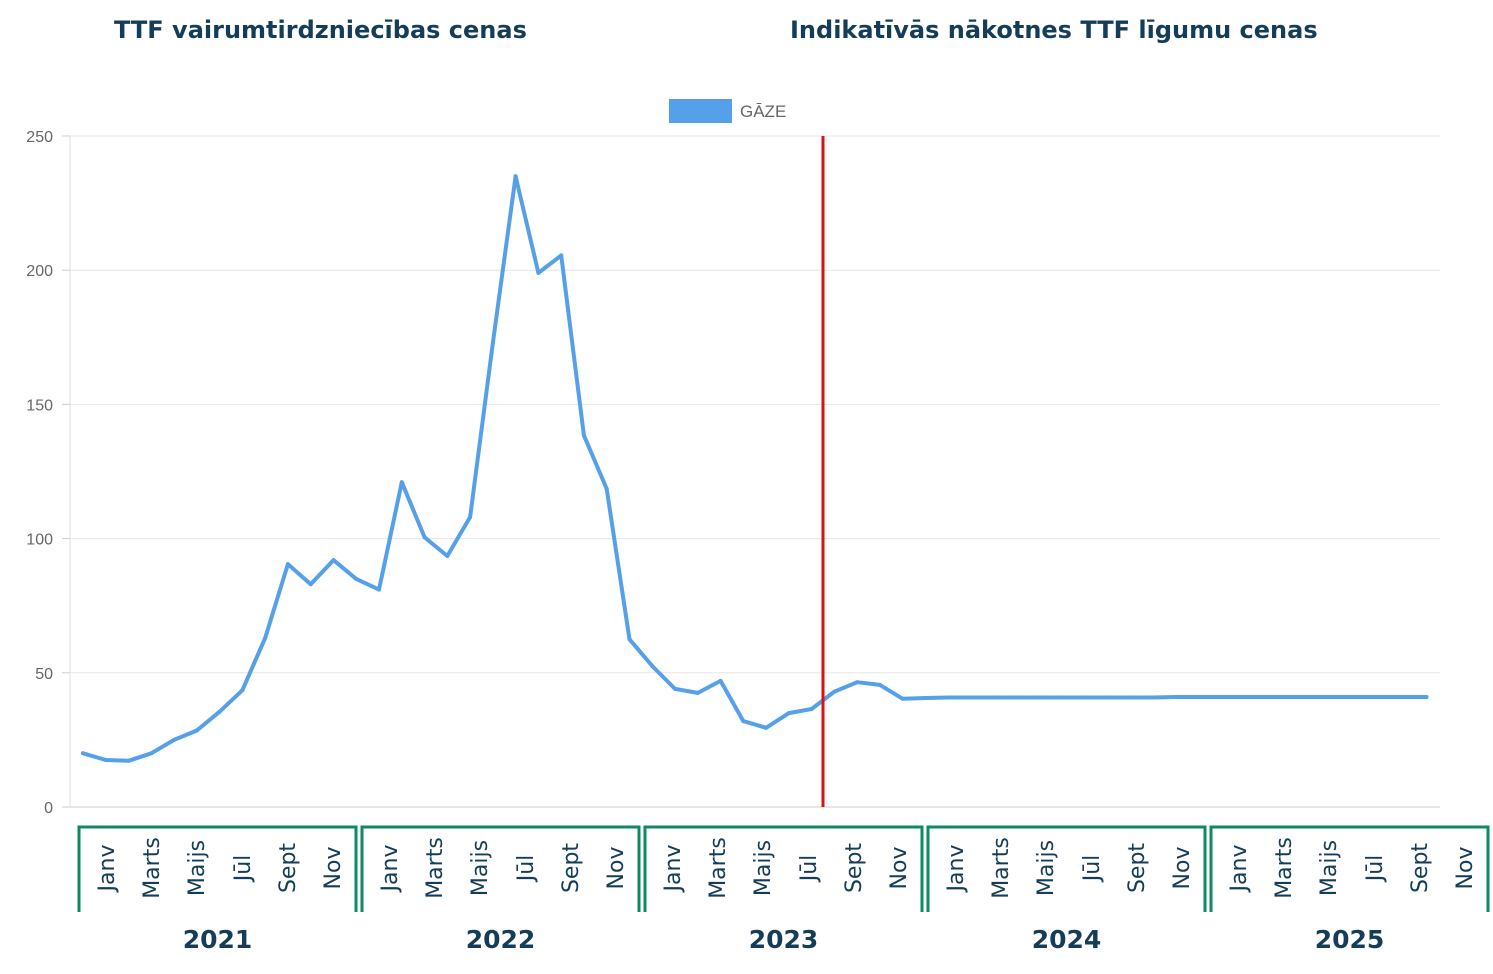 The image size is (1493, 974). What do you see at coordinates (1284, 868) in the screenshot?
I see `month-label-2025-2: Marts` at bounding box center [1284, 868].